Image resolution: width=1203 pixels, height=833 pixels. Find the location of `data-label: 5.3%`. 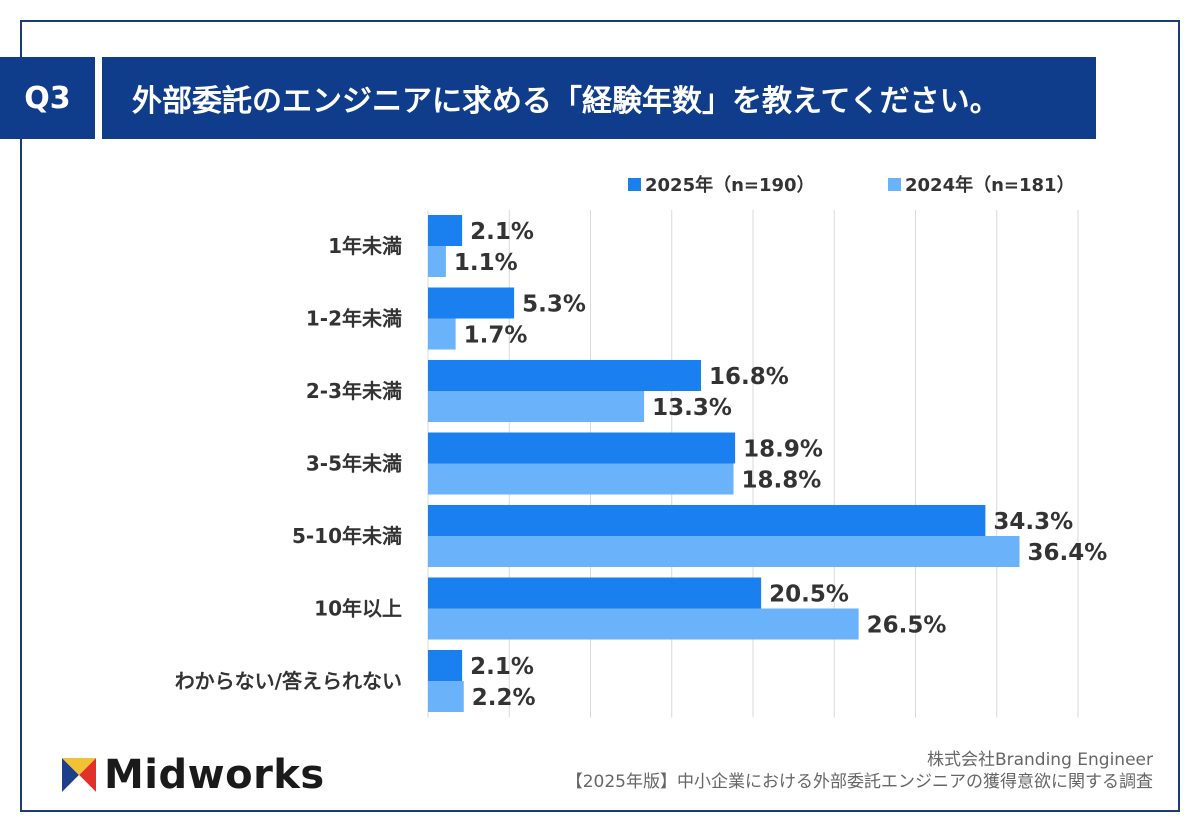

data-label: 5.3% is located at coordinates (554, 305).